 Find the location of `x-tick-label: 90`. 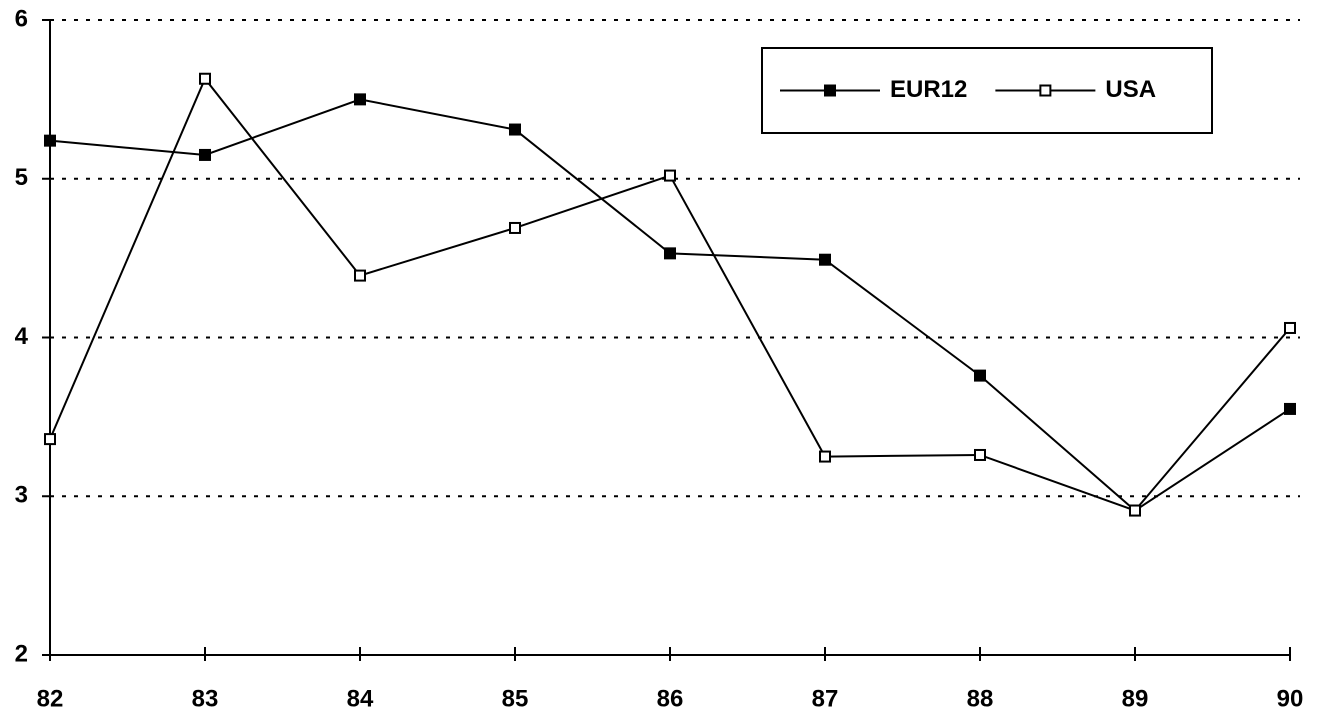

x-tick-label: 90 is located at coordinates (1290, 698).